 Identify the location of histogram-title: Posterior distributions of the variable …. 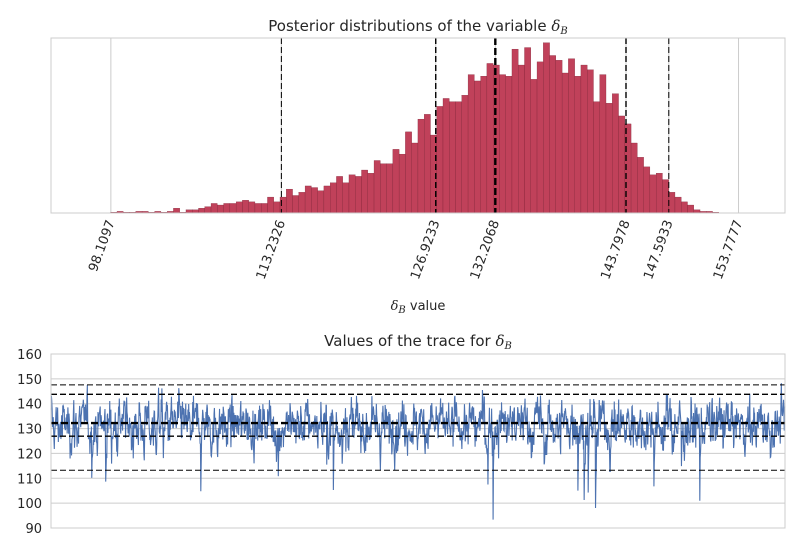
(417, 27).